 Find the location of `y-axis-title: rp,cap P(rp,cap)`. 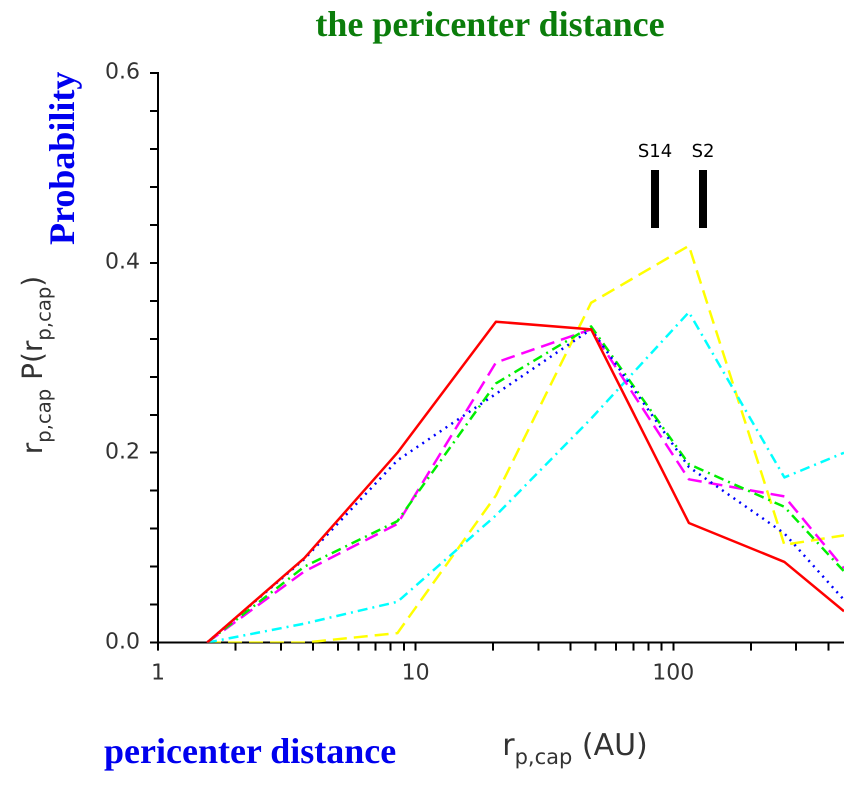

y-axis-title: rp,cap P(rp,cap) is located at coordinates (36, 365).